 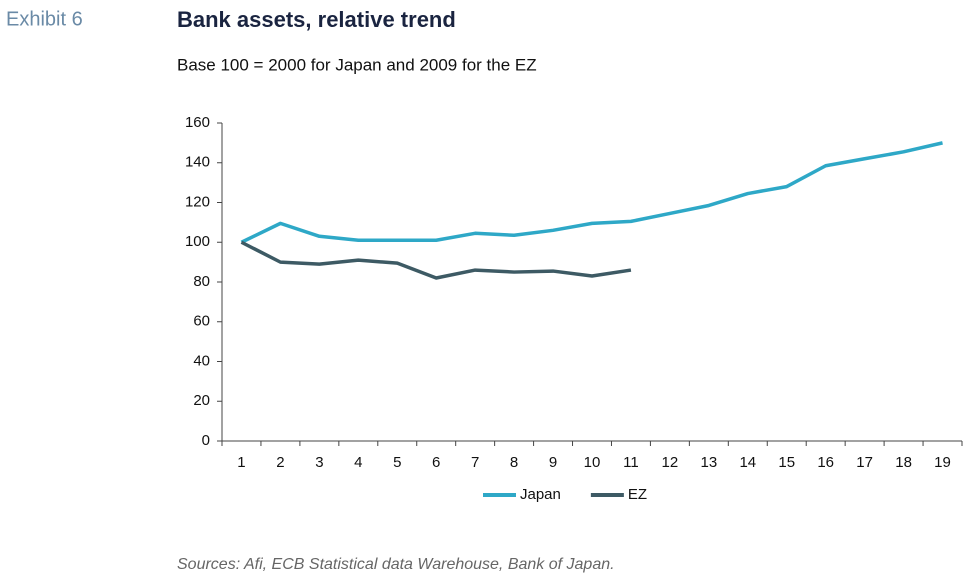 What do you see at coordinates (903, 462) in the screenshot?
I see `x-tick-label: 18` at bounding box center [903, 462].